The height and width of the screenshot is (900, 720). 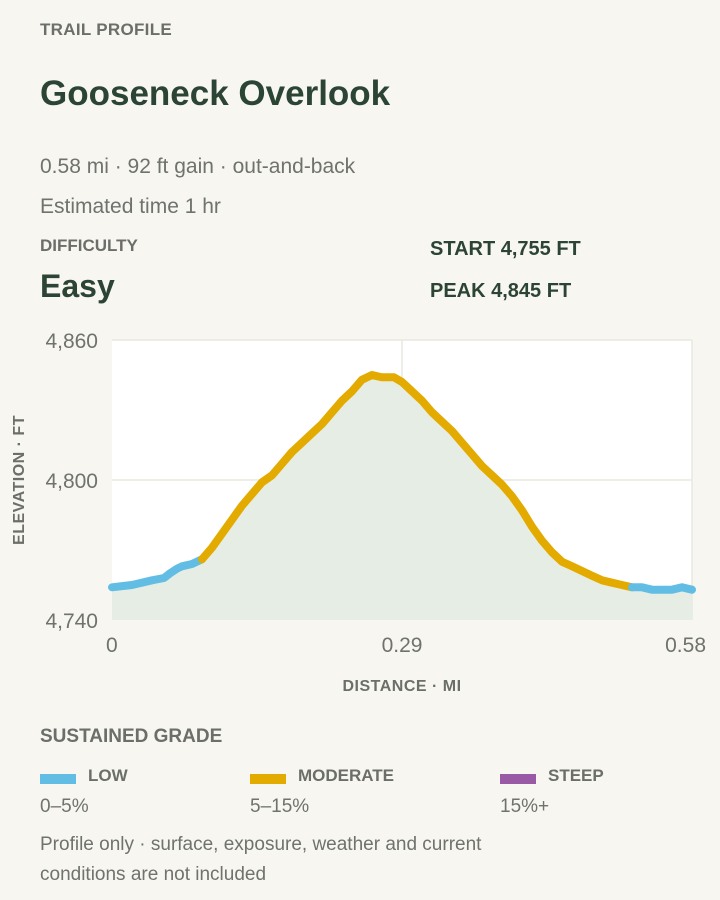 I want to click on y-tick-label: 4,800, so click(x=71, y=481).